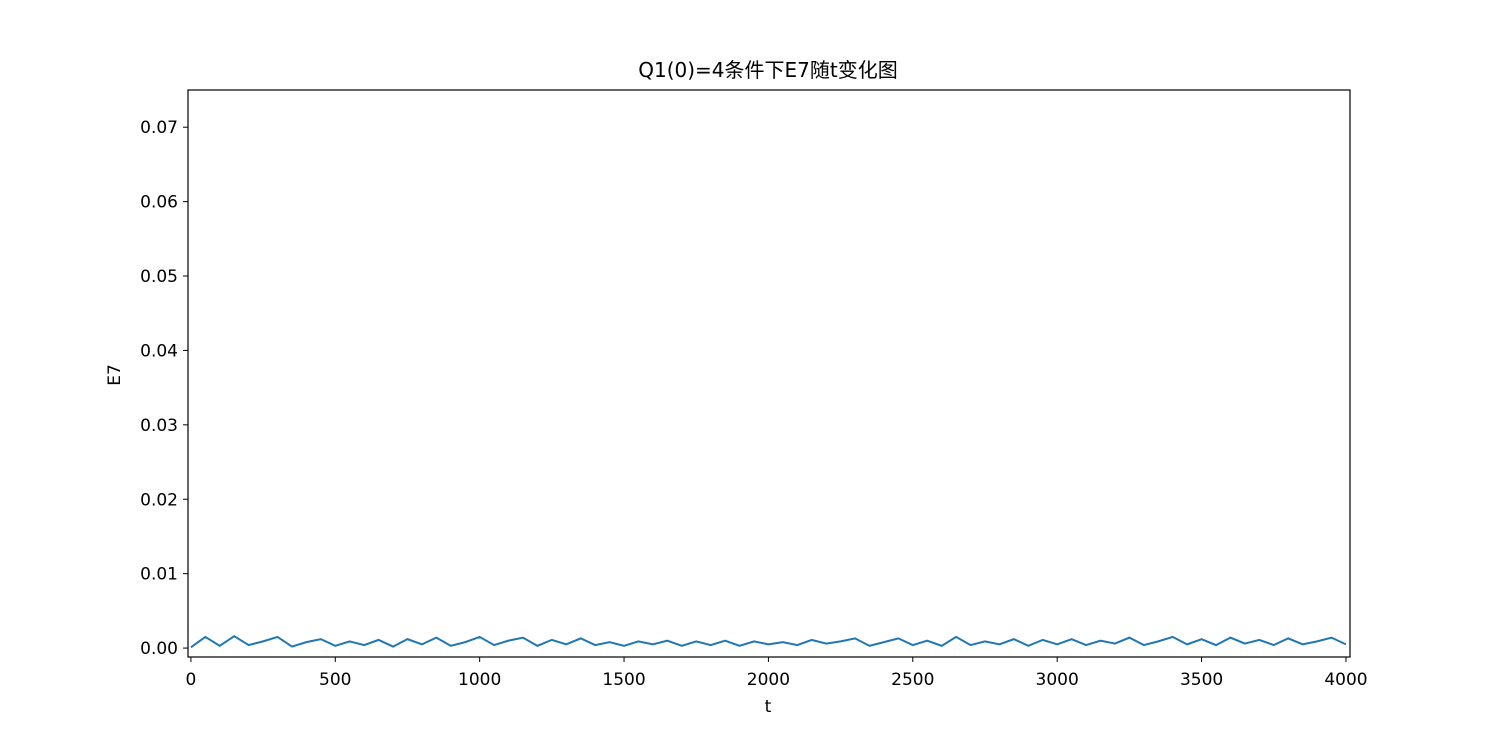 This screenshot has height=754, width=1500. I want to click on y-axis-label: E7, so click(115, 375).